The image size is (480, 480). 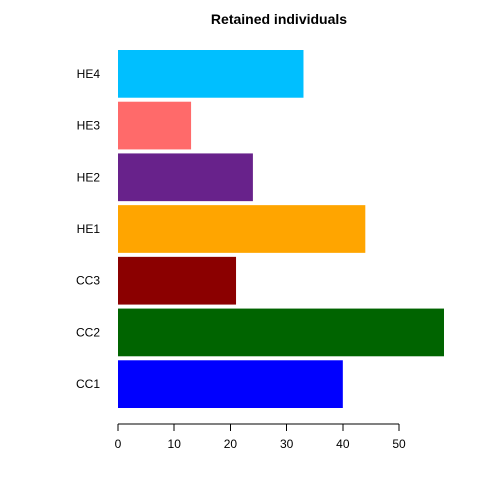 What do you see at coordinates (155, 125) in the screenshot?
I see `bar-he3` at bounding box center [155, 125].